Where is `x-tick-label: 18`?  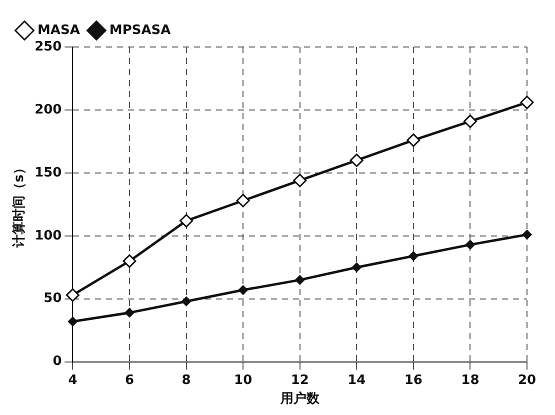 x-tick-label: 18 is located at coordinates (470, 380).